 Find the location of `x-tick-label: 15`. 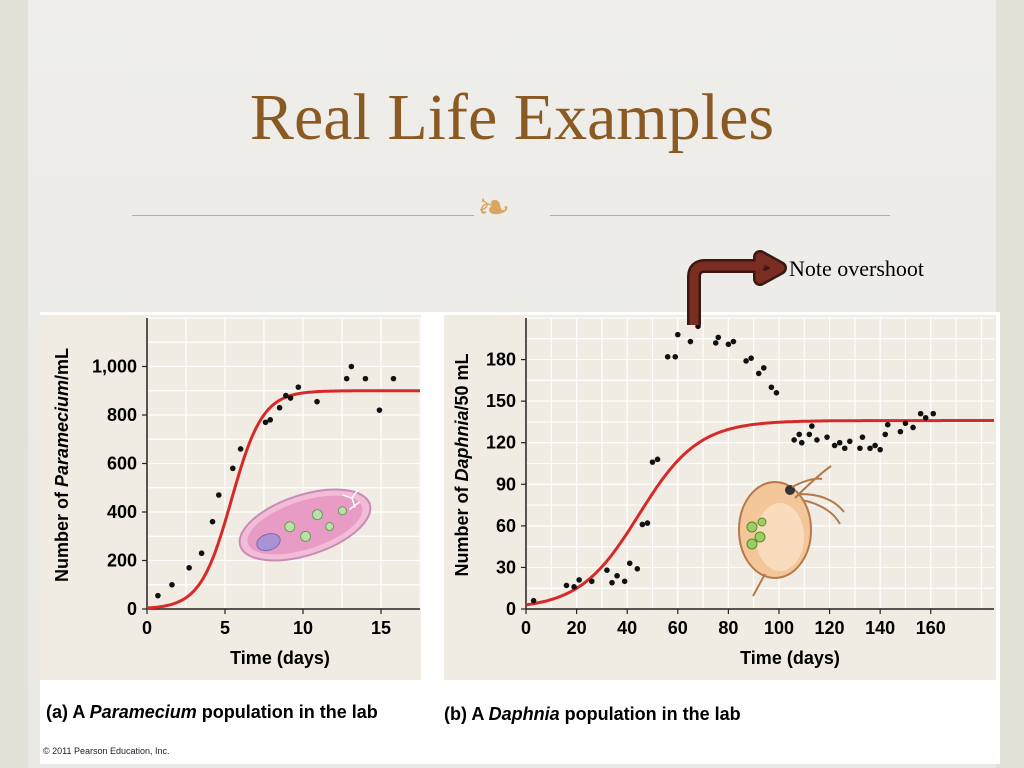

x-tick-label: 15 is located at coordinates (381, 628).